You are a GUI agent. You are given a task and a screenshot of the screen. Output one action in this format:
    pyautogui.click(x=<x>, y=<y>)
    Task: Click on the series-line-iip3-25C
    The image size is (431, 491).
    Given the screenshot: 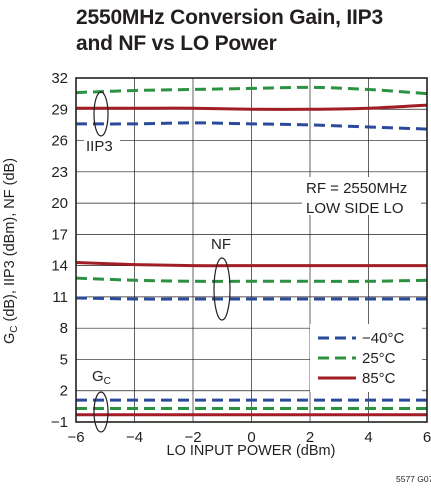 What is the action you would take?
    pyautogui.click(x=251, y=90)
    